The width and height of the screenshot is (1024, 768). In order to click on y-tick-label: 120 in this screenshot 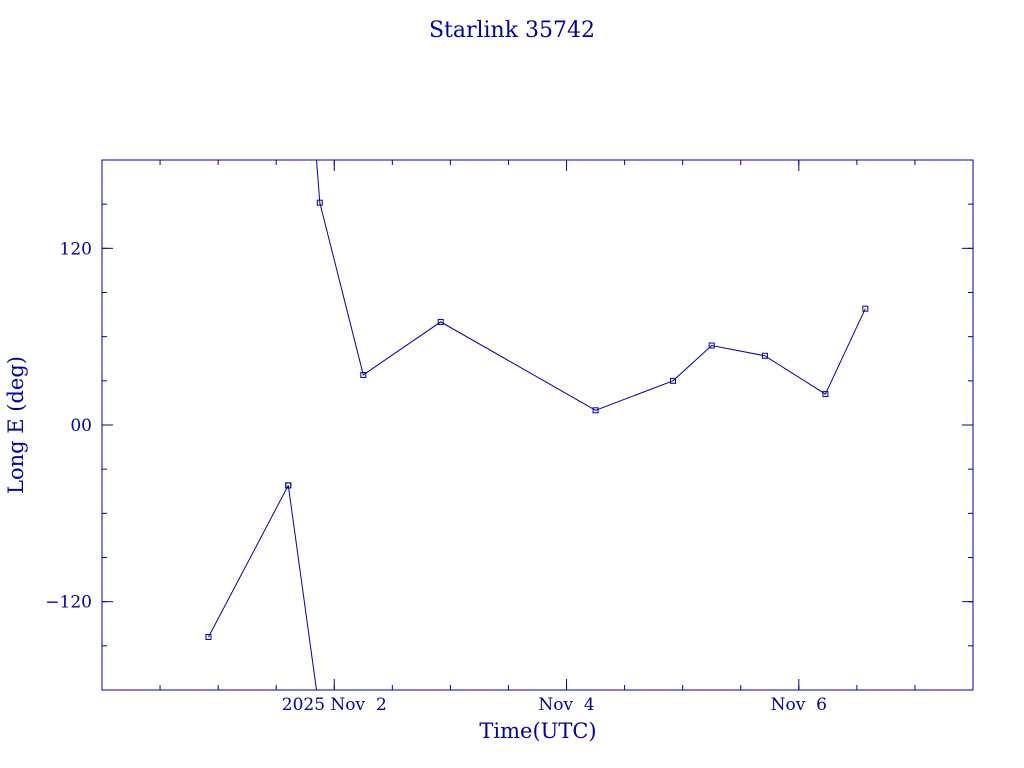, I will do `click(76, 249)`.